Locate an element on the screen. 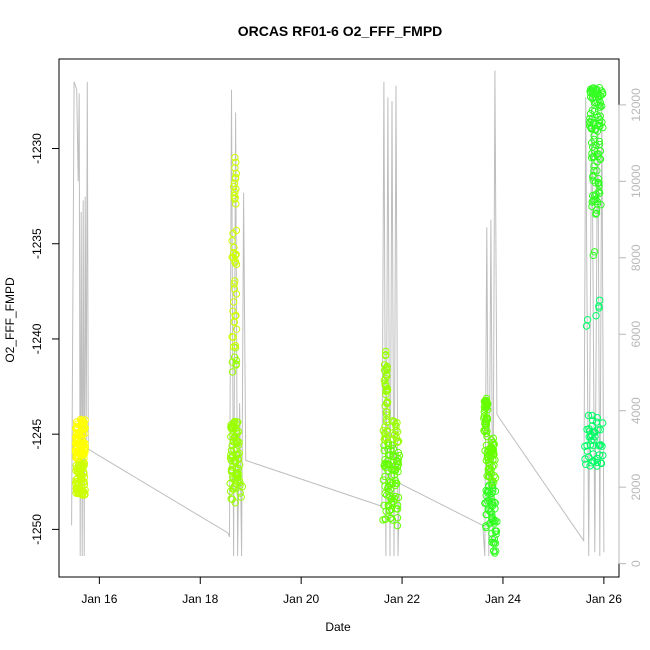  x-tick-label: Jan 16 is located at coordinates (99, 599).